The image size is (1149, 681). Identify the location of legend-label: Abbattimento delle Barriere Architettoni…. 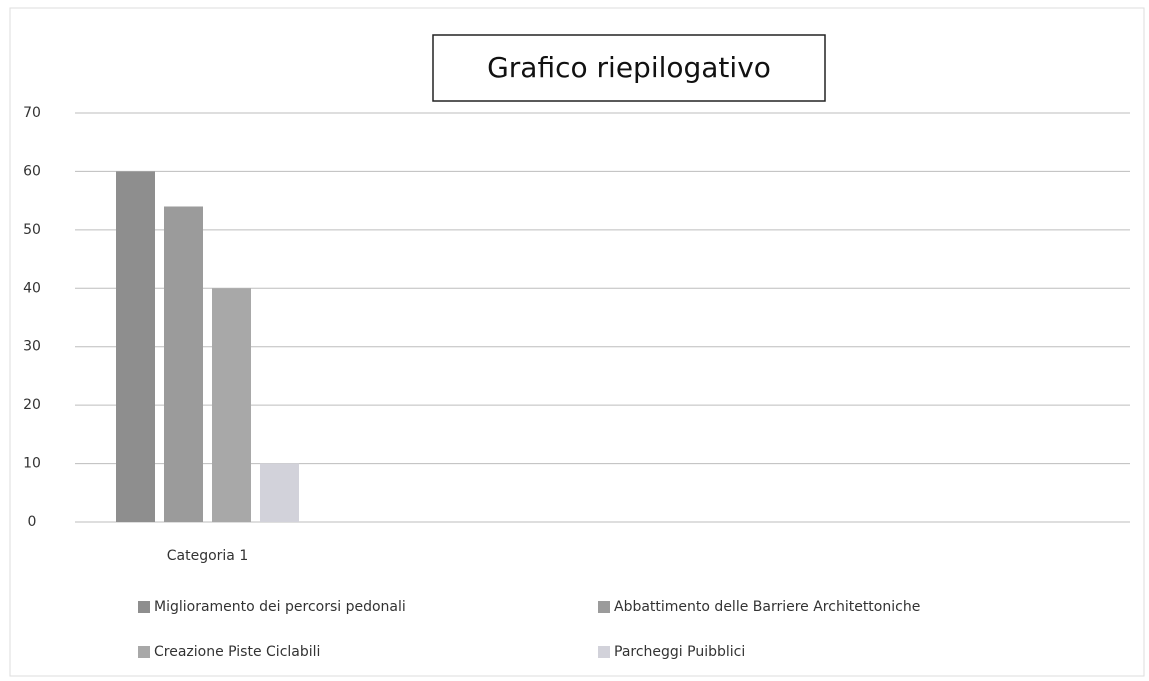
(767, 607).